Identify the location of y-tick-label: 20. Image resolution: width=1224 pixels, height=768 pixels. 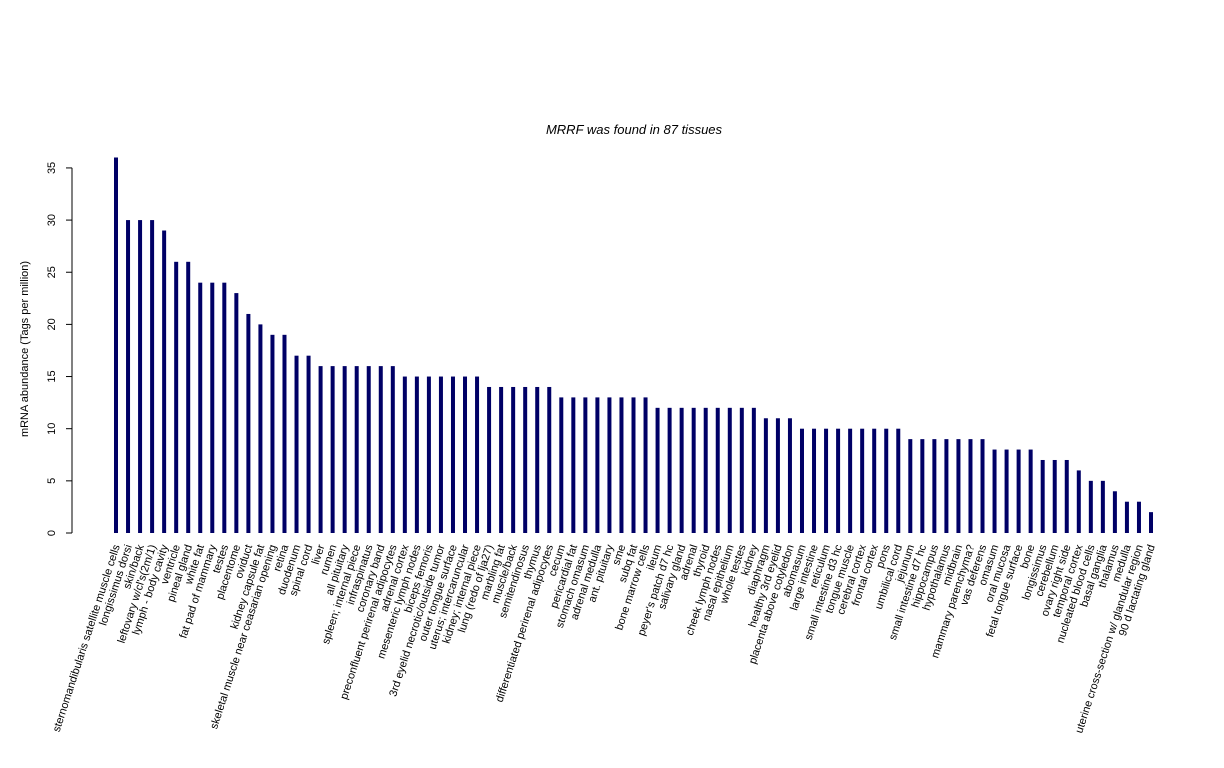
(52, 324).